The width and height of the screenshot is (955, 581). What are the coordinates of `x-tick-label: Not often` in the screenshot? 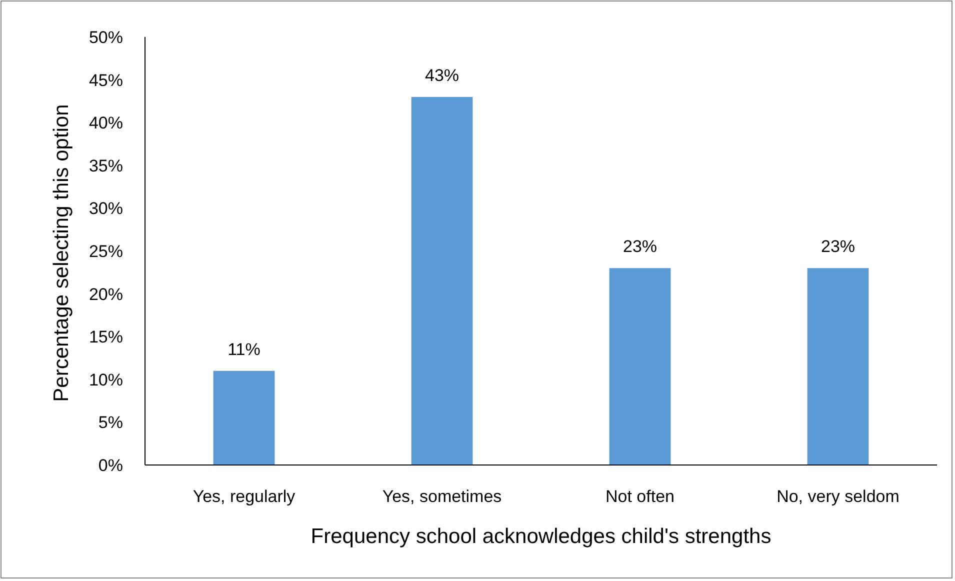 It's located at (640, 496).